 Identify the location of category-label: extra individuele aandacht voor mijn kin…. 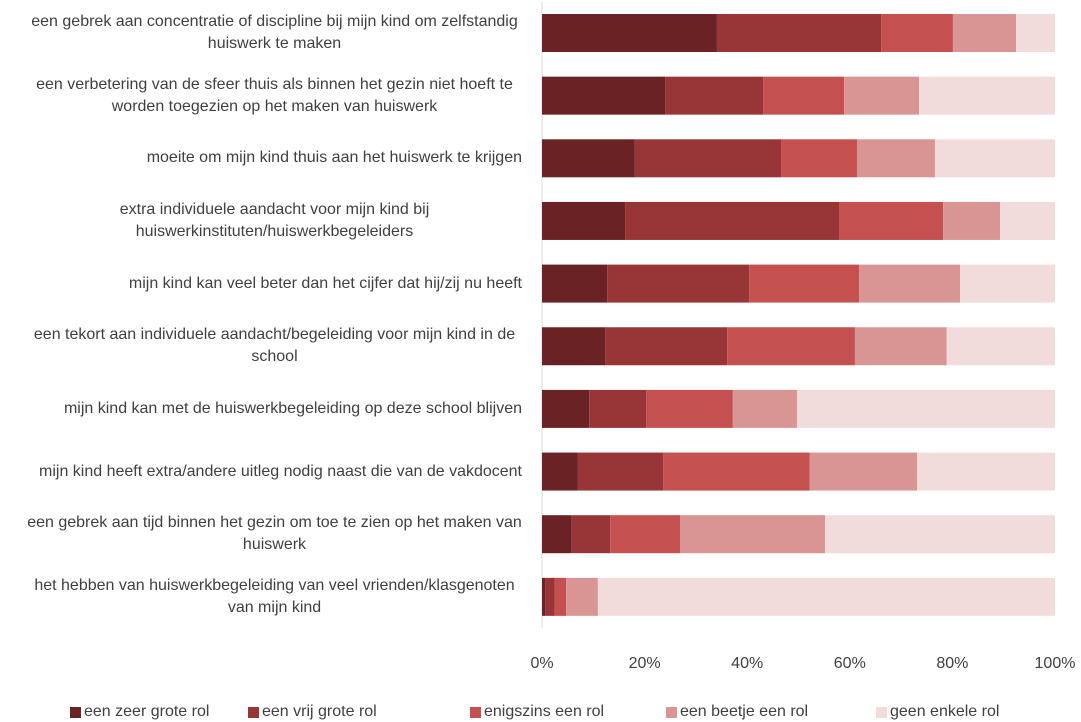
(261, 221).